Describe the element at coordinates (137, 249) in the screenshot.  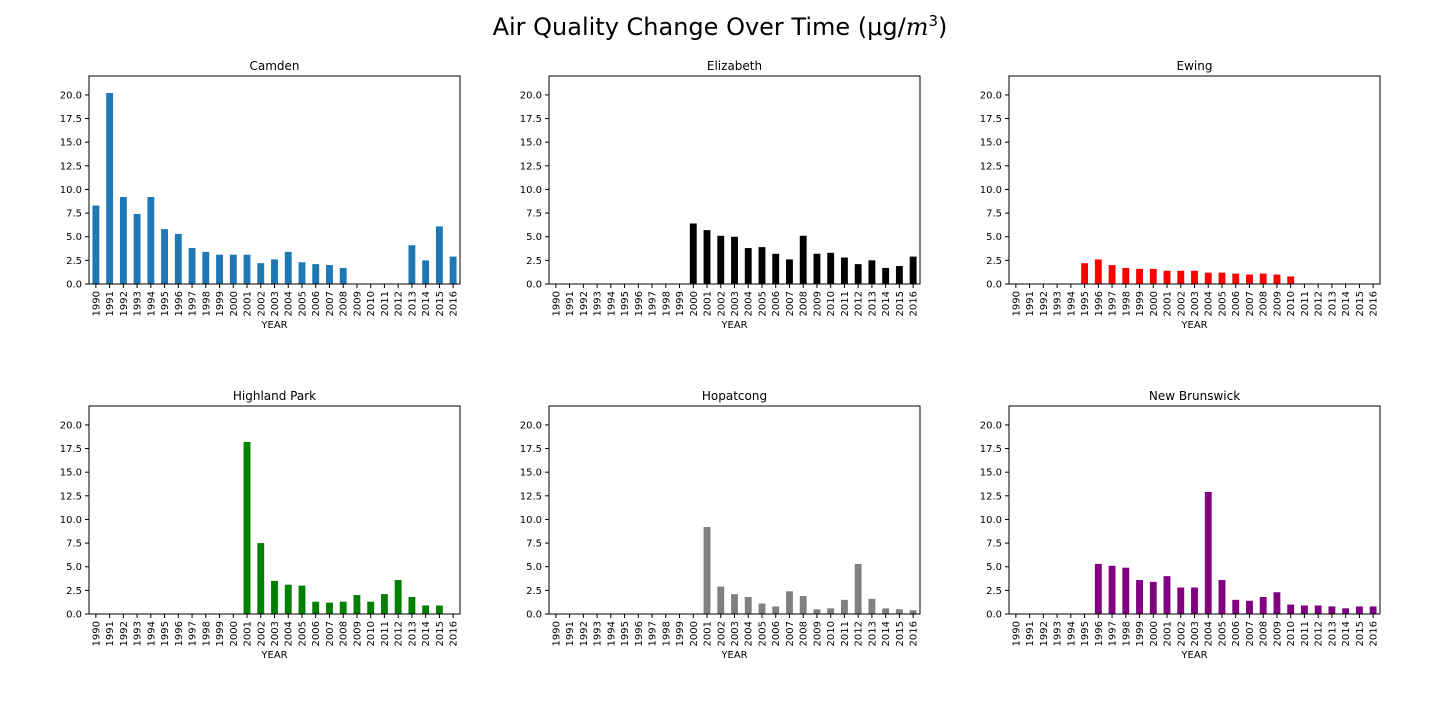
I see `bar-camden-1993` at that location.